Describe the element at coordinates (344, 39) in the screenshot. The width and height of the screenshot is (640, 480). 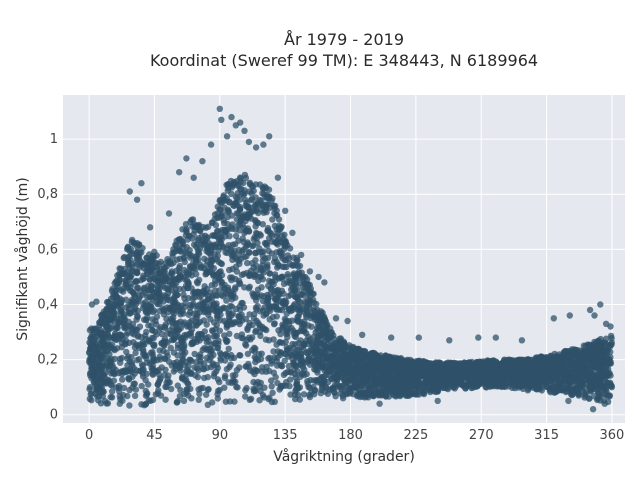
I see `chart-title: År 1979 - 2019` at that location.